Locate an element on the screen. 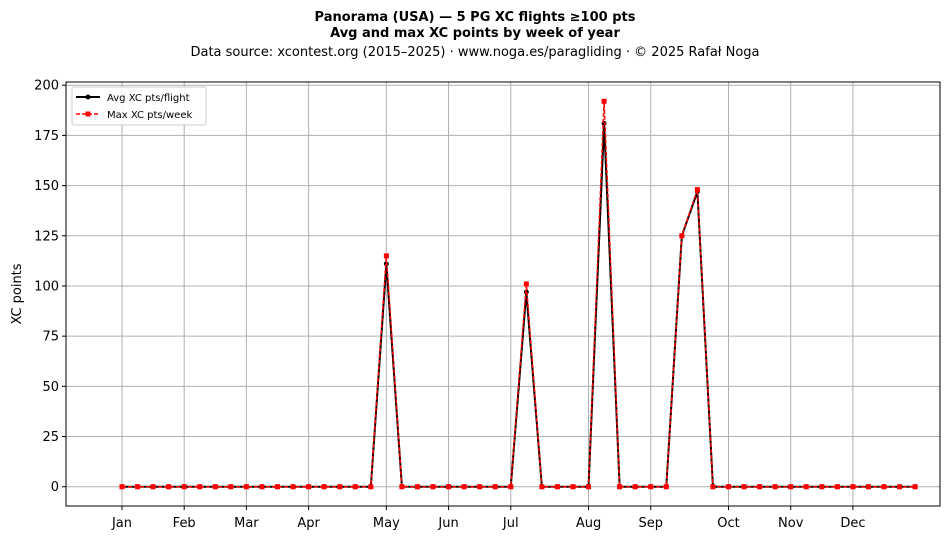 This screenshot has height=539, width=950. y-tick-label: 75 is located at coordinates (50, 337).